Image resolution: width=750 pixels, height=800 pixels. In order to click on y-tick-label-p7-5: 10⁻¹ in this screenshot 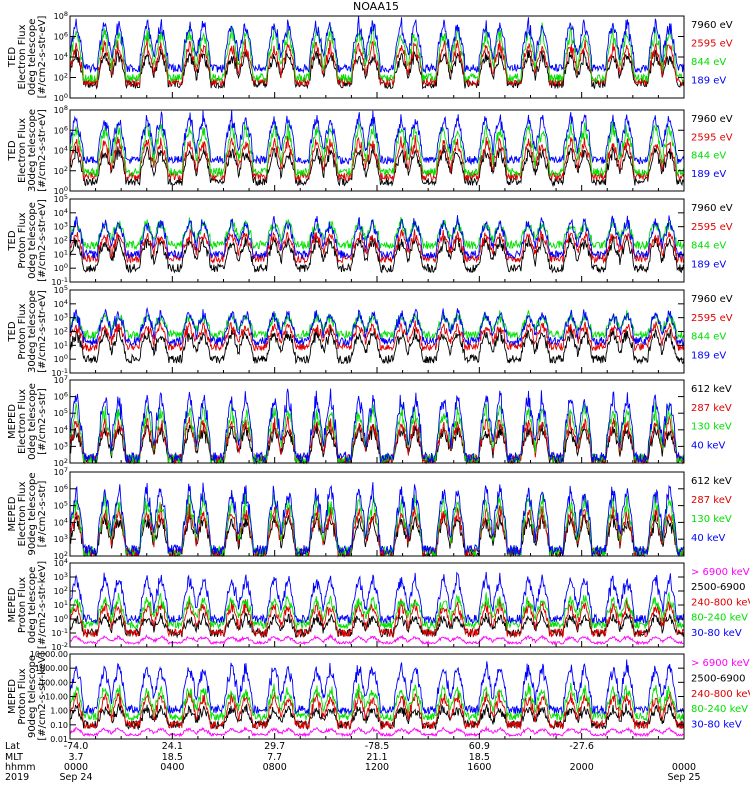, I will do `click(59, 632)`.